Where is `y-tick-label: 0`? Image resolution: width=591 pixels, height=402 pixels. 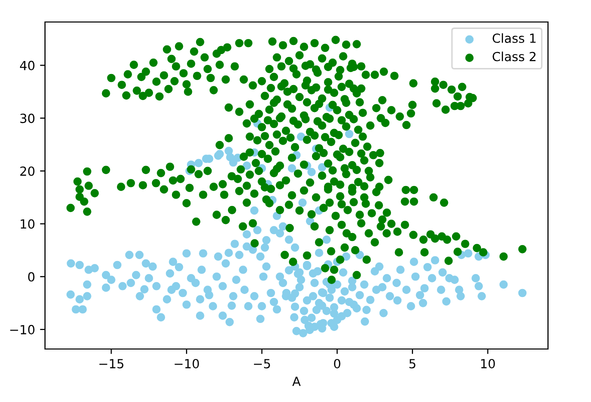
y-tick-label: 0 is located at coordinates (31, 277).